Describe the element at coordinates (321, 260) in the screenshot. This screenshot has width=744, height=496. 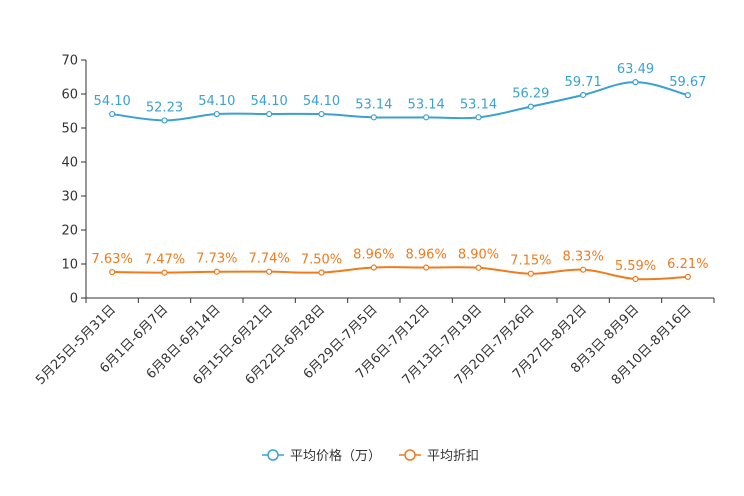
I see `data-label: 7.50%` at that location.